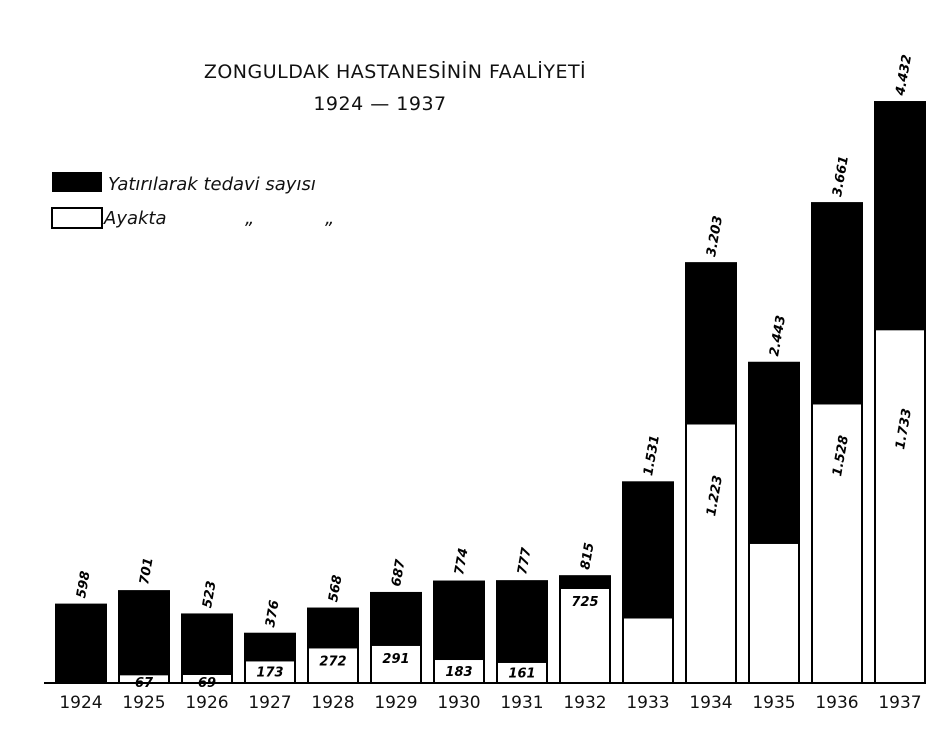 The image size is (950, 750). I want to click on outpatient-label-1930: 183, so click(458, 672).